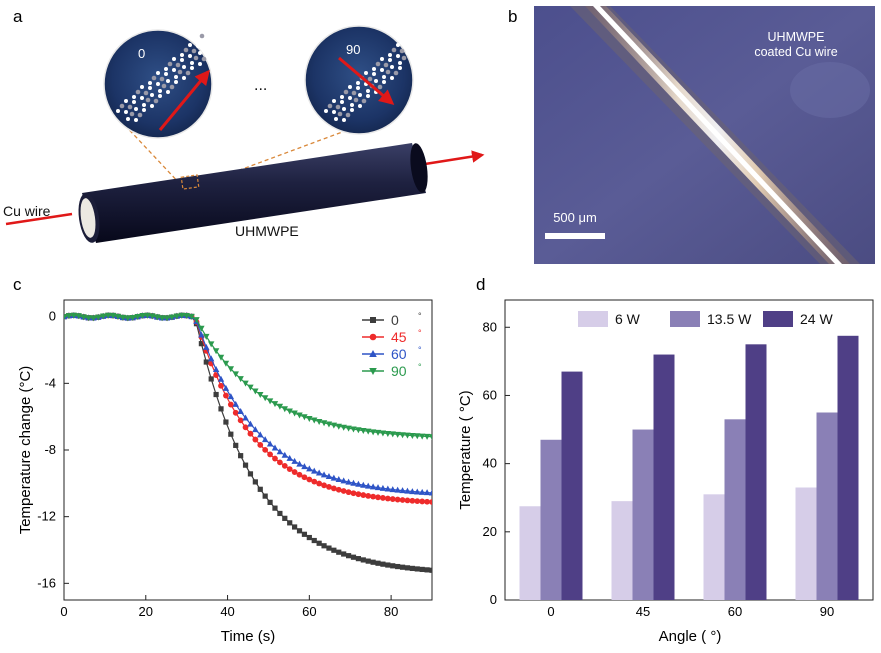  Describe the element at coordinates (420, 316) in the screenshot. I see `legend-unit: °` at that location.